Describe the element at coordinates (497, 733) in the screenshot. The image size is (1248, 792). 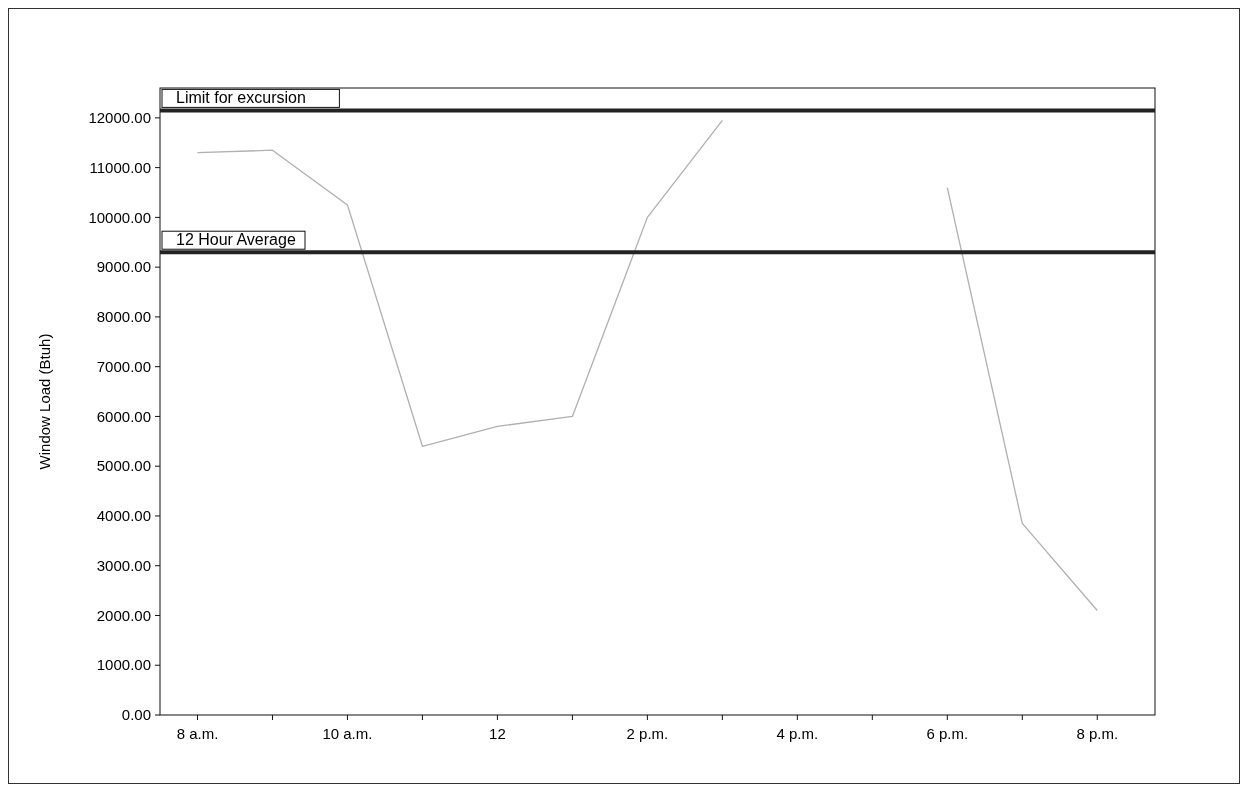
I see `x-tick-label: 12` at that location.